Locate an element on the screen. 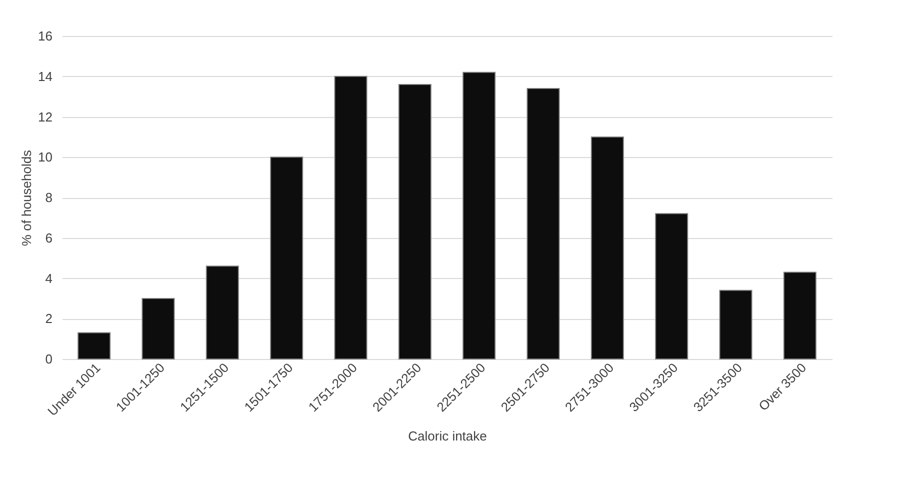 Image resolution: width=897 pixels, height=502 pixels. y-tick-label: 4 is located at coordinates (48, 278).